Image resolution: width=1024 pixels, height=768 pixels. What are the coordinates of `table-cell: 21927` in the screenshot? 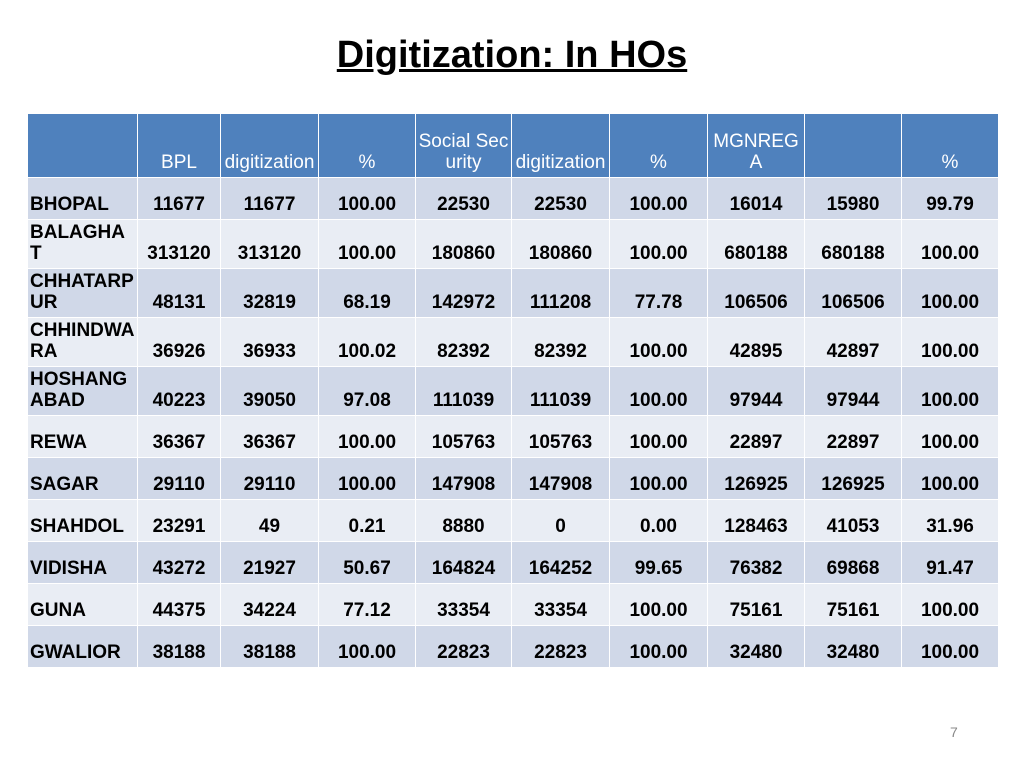 It's located at (269, 562).